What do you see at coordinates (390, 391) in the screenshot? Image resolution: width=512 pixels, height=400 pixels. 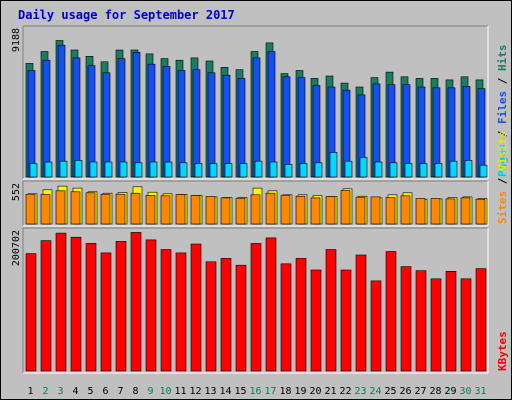 I see `day-label-25: 25` at bounding box center [390, 391].